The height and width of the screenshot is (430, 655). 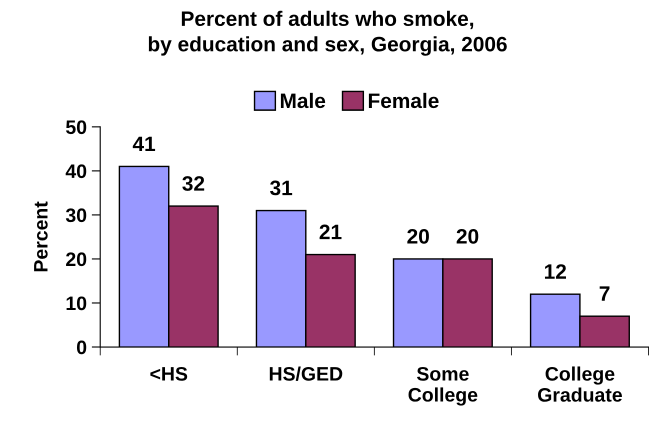 What do you see at coordinates (41, 237) in the screenshot?
I see `y-axis-title: Percent` at bounding box center [41, 237].